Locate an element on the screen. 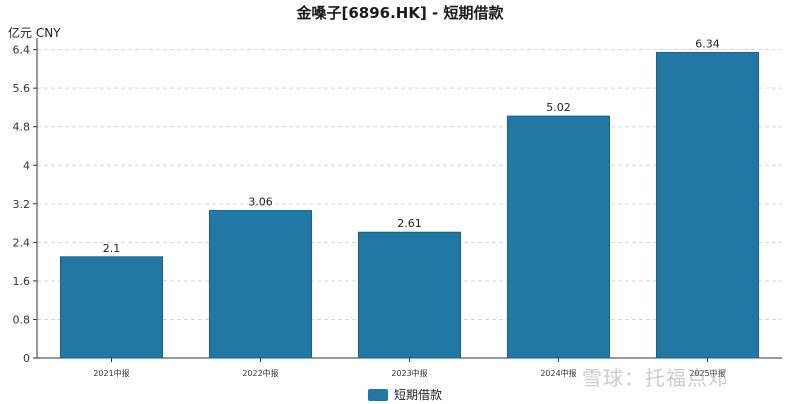 The width and height of the screenshot is (800, 404). watermark: 雪球：托福点邓 is located at coordinates (655, 378).